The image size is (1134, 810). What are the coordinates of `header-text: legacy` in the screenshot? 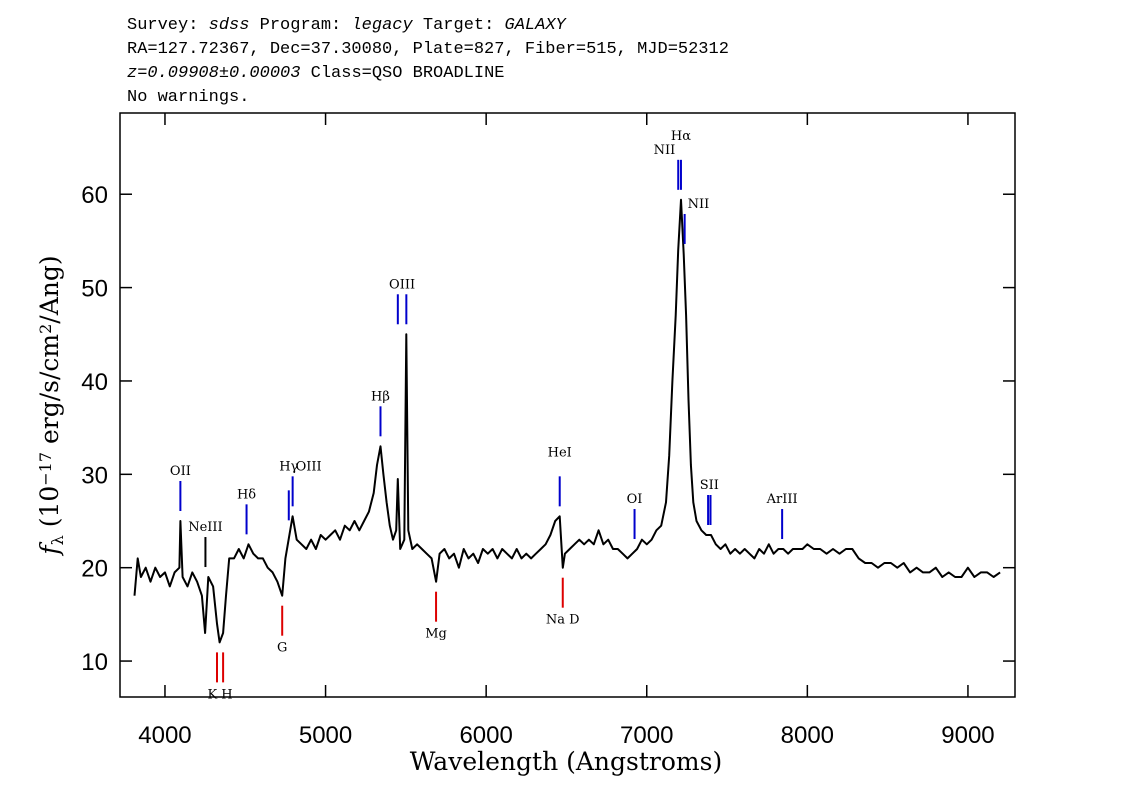 It's located at (382, 25).